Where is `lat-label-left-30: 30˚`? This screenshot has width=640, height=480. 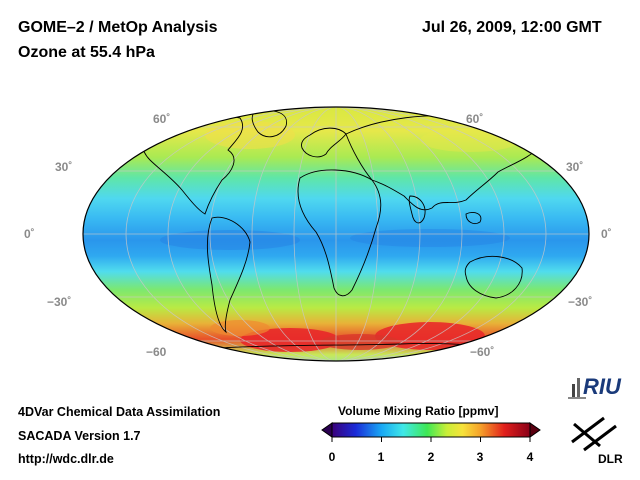 lat-label-left-30: 30˚ is located at coordinates (64, 167).